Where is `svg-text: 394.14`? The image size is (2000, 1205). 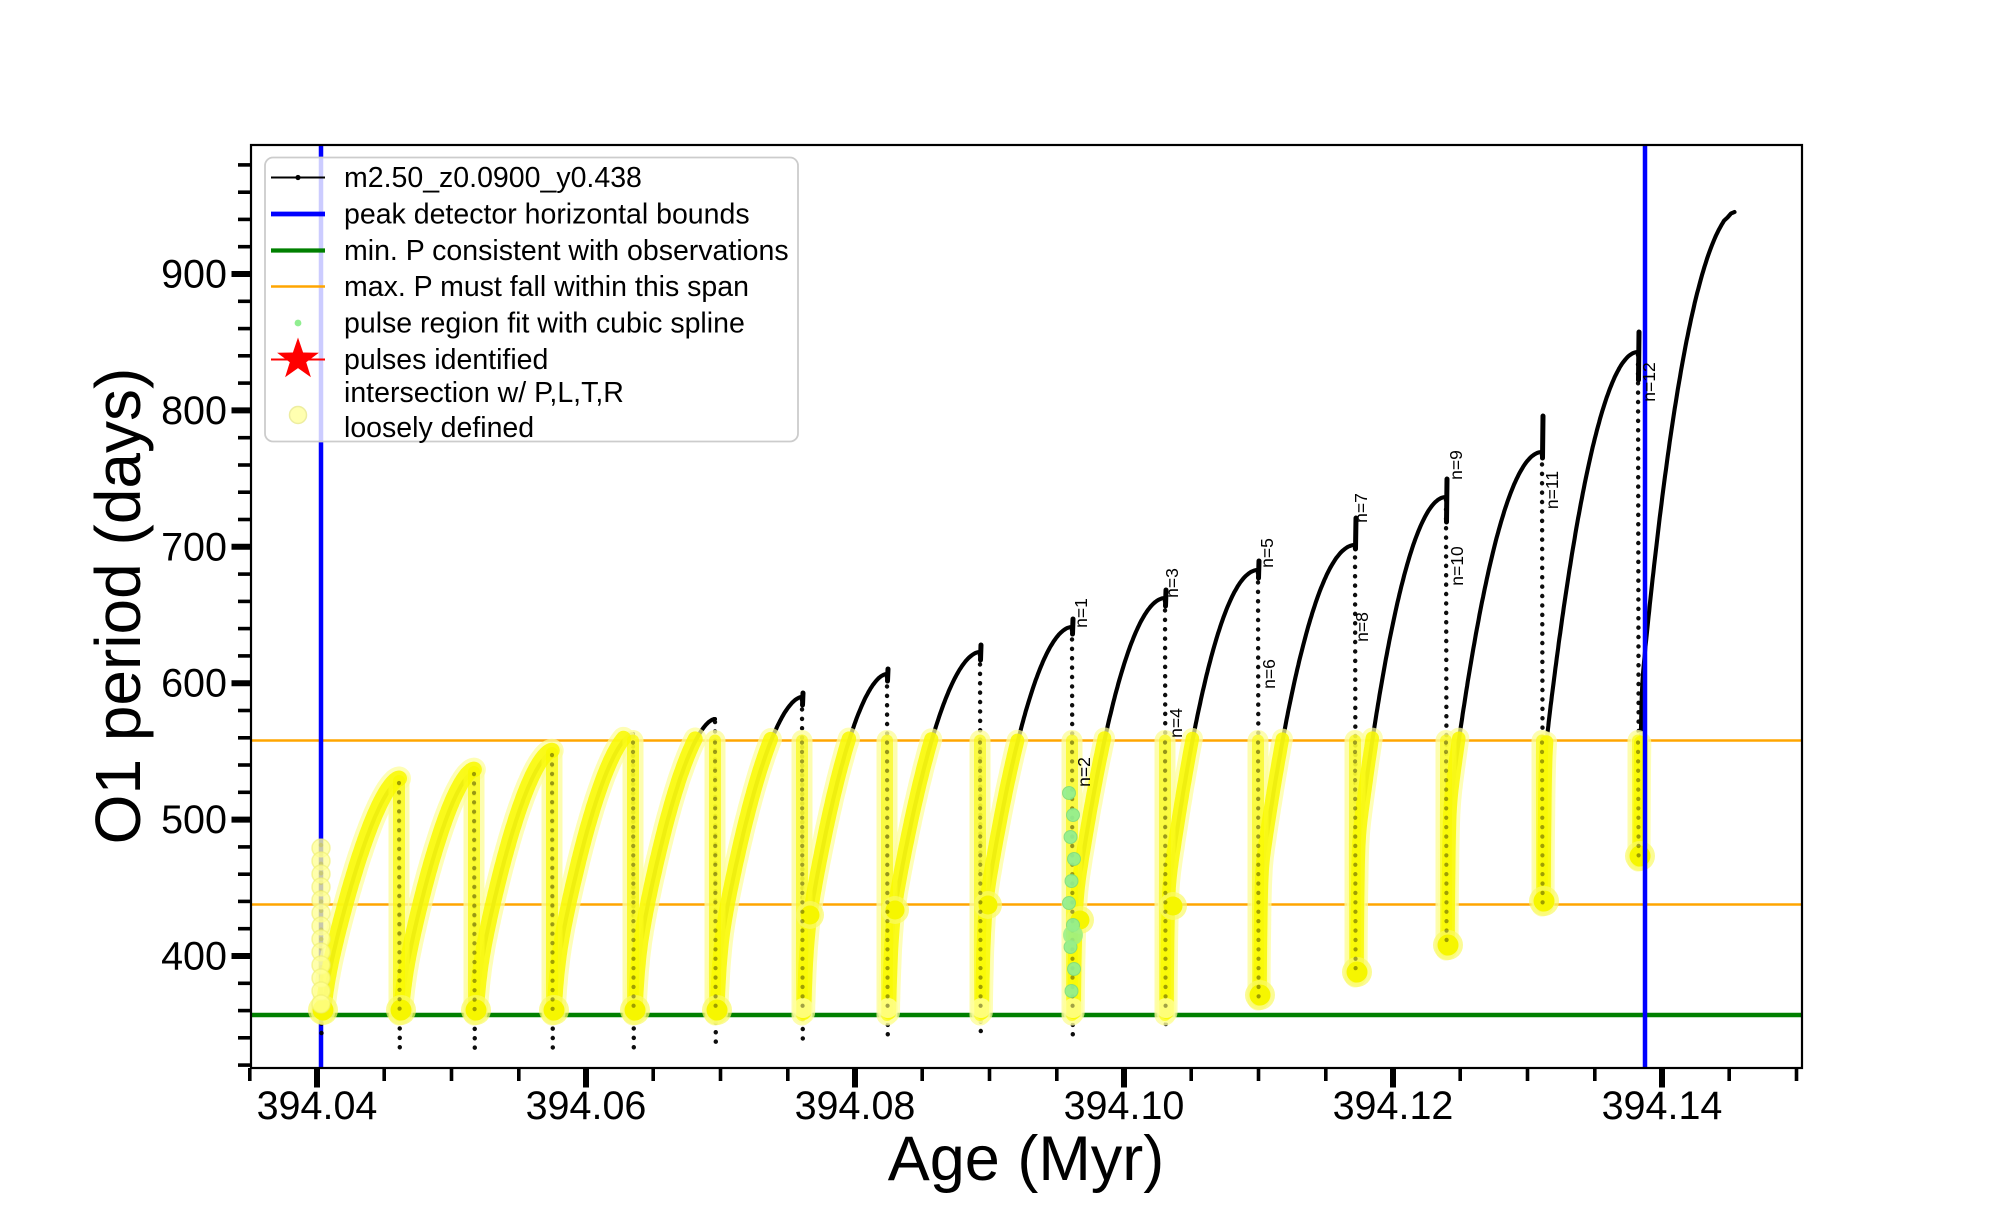
svg-text: 394.14 is located at coordinates (1662, 1106).